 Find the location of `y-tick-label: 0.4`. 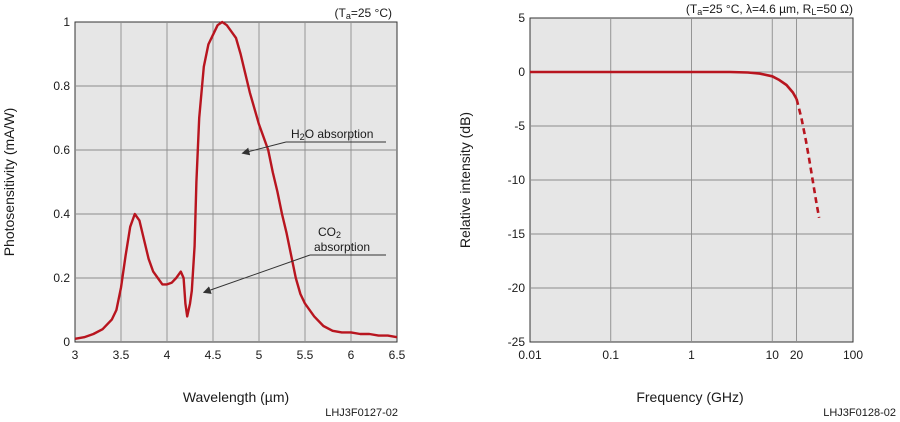

y-tick-label: 0.4 is located at coordinates (61, 214).